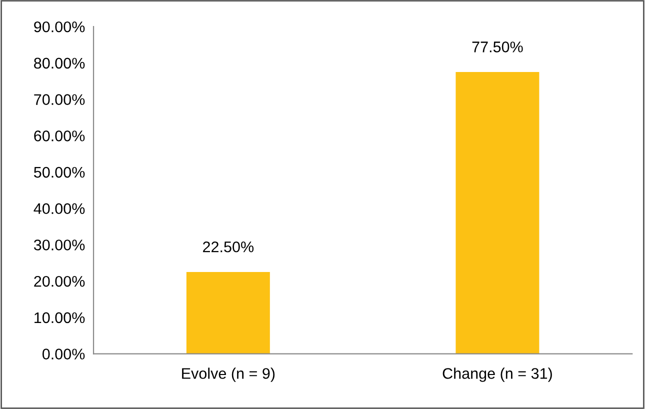 This screenshot has height=409, width=645. I want to click on y-tick-label: 10.00%, so click(59, 318).